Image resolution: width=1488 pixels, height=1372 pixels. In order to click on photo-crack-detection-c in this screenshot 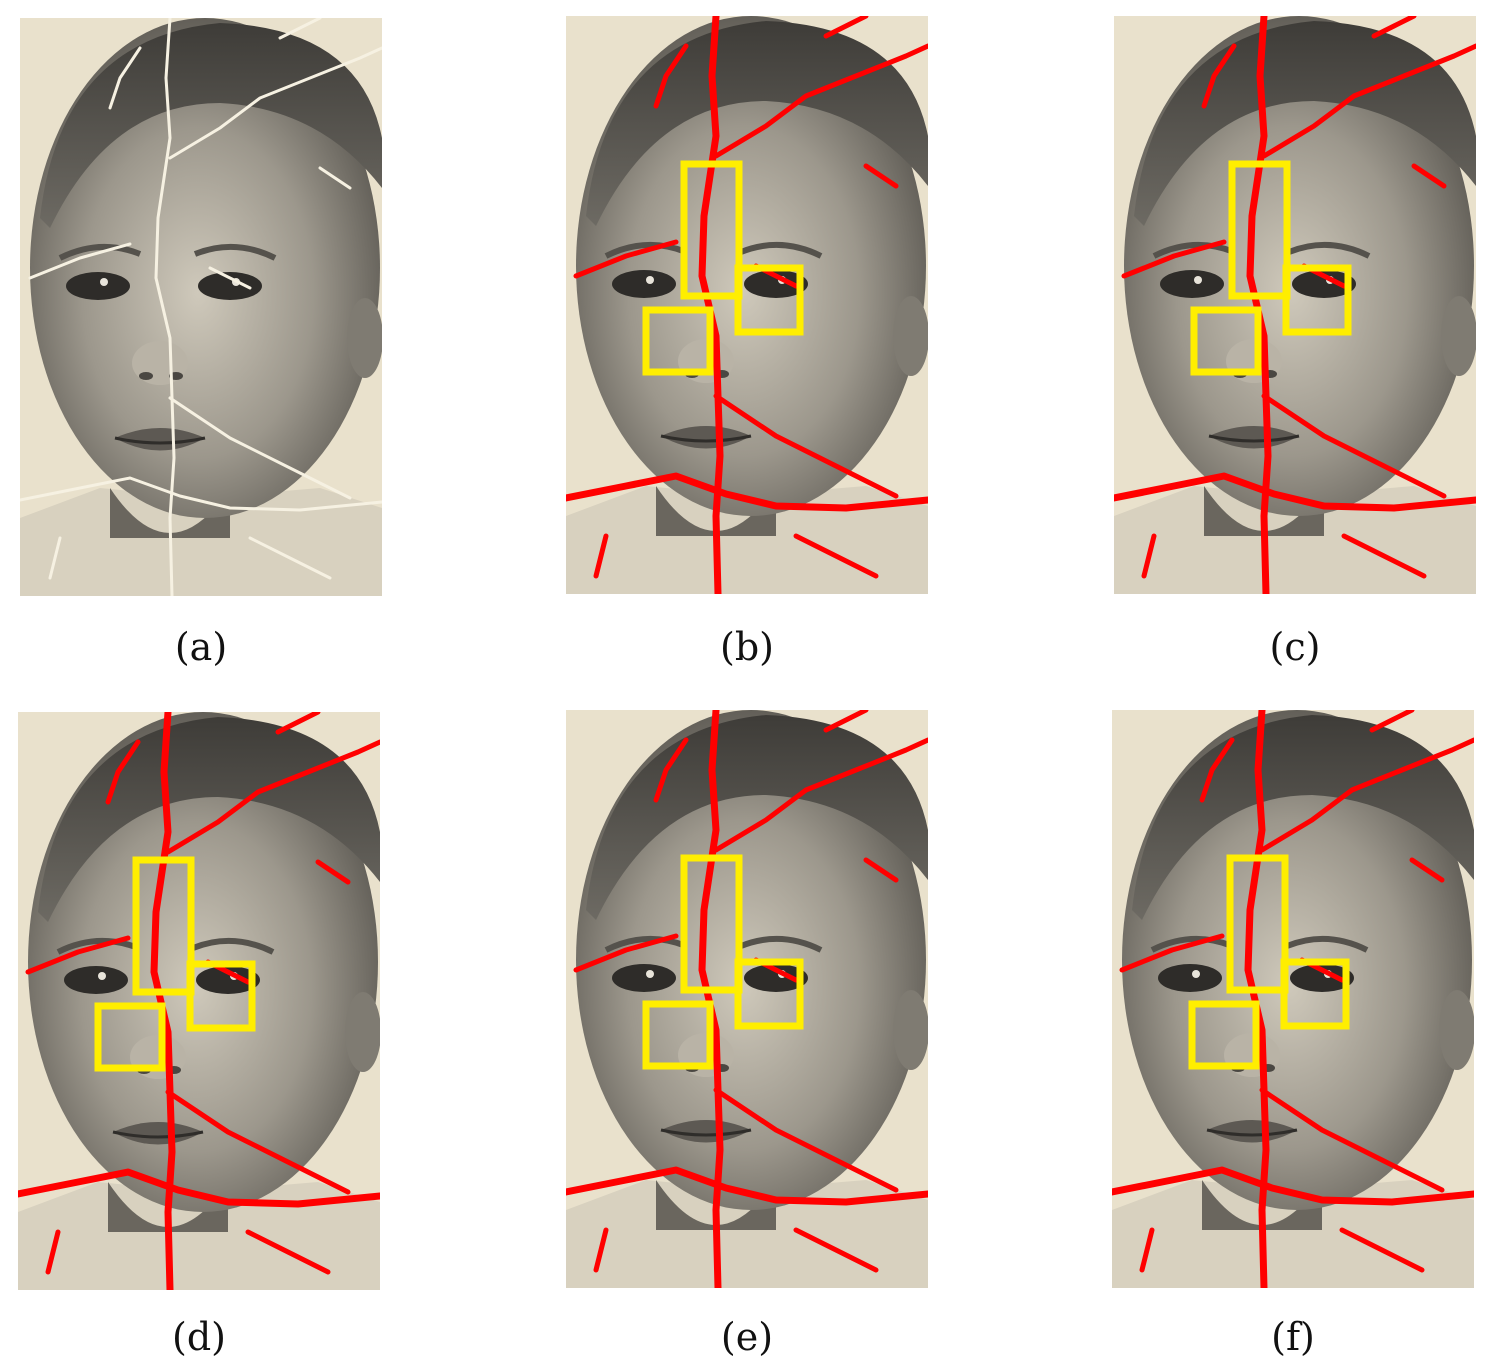, I will do `click(1295, 305)`.